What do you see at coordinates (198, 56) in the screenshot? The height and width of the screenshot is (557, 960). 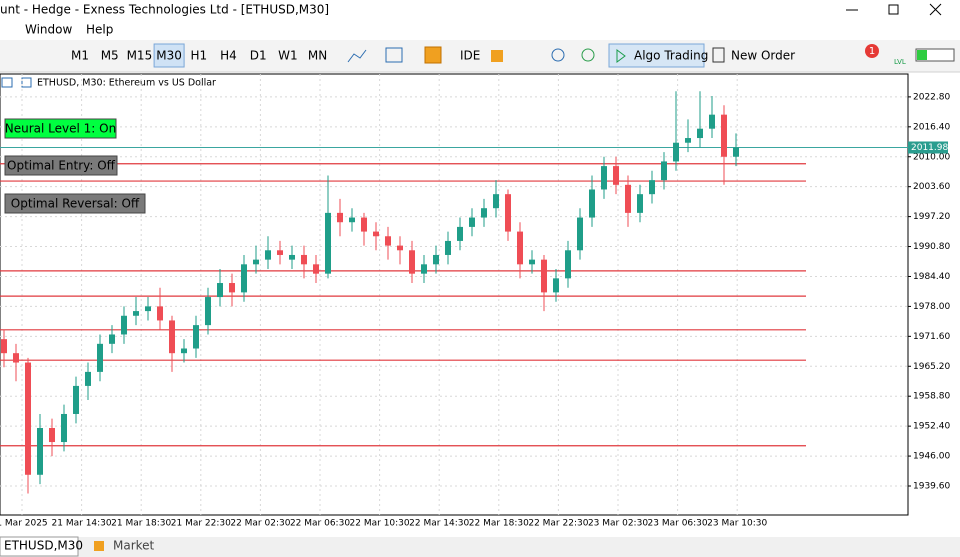 I see `timeframe-button: H1` at bounding box center [198, 56].